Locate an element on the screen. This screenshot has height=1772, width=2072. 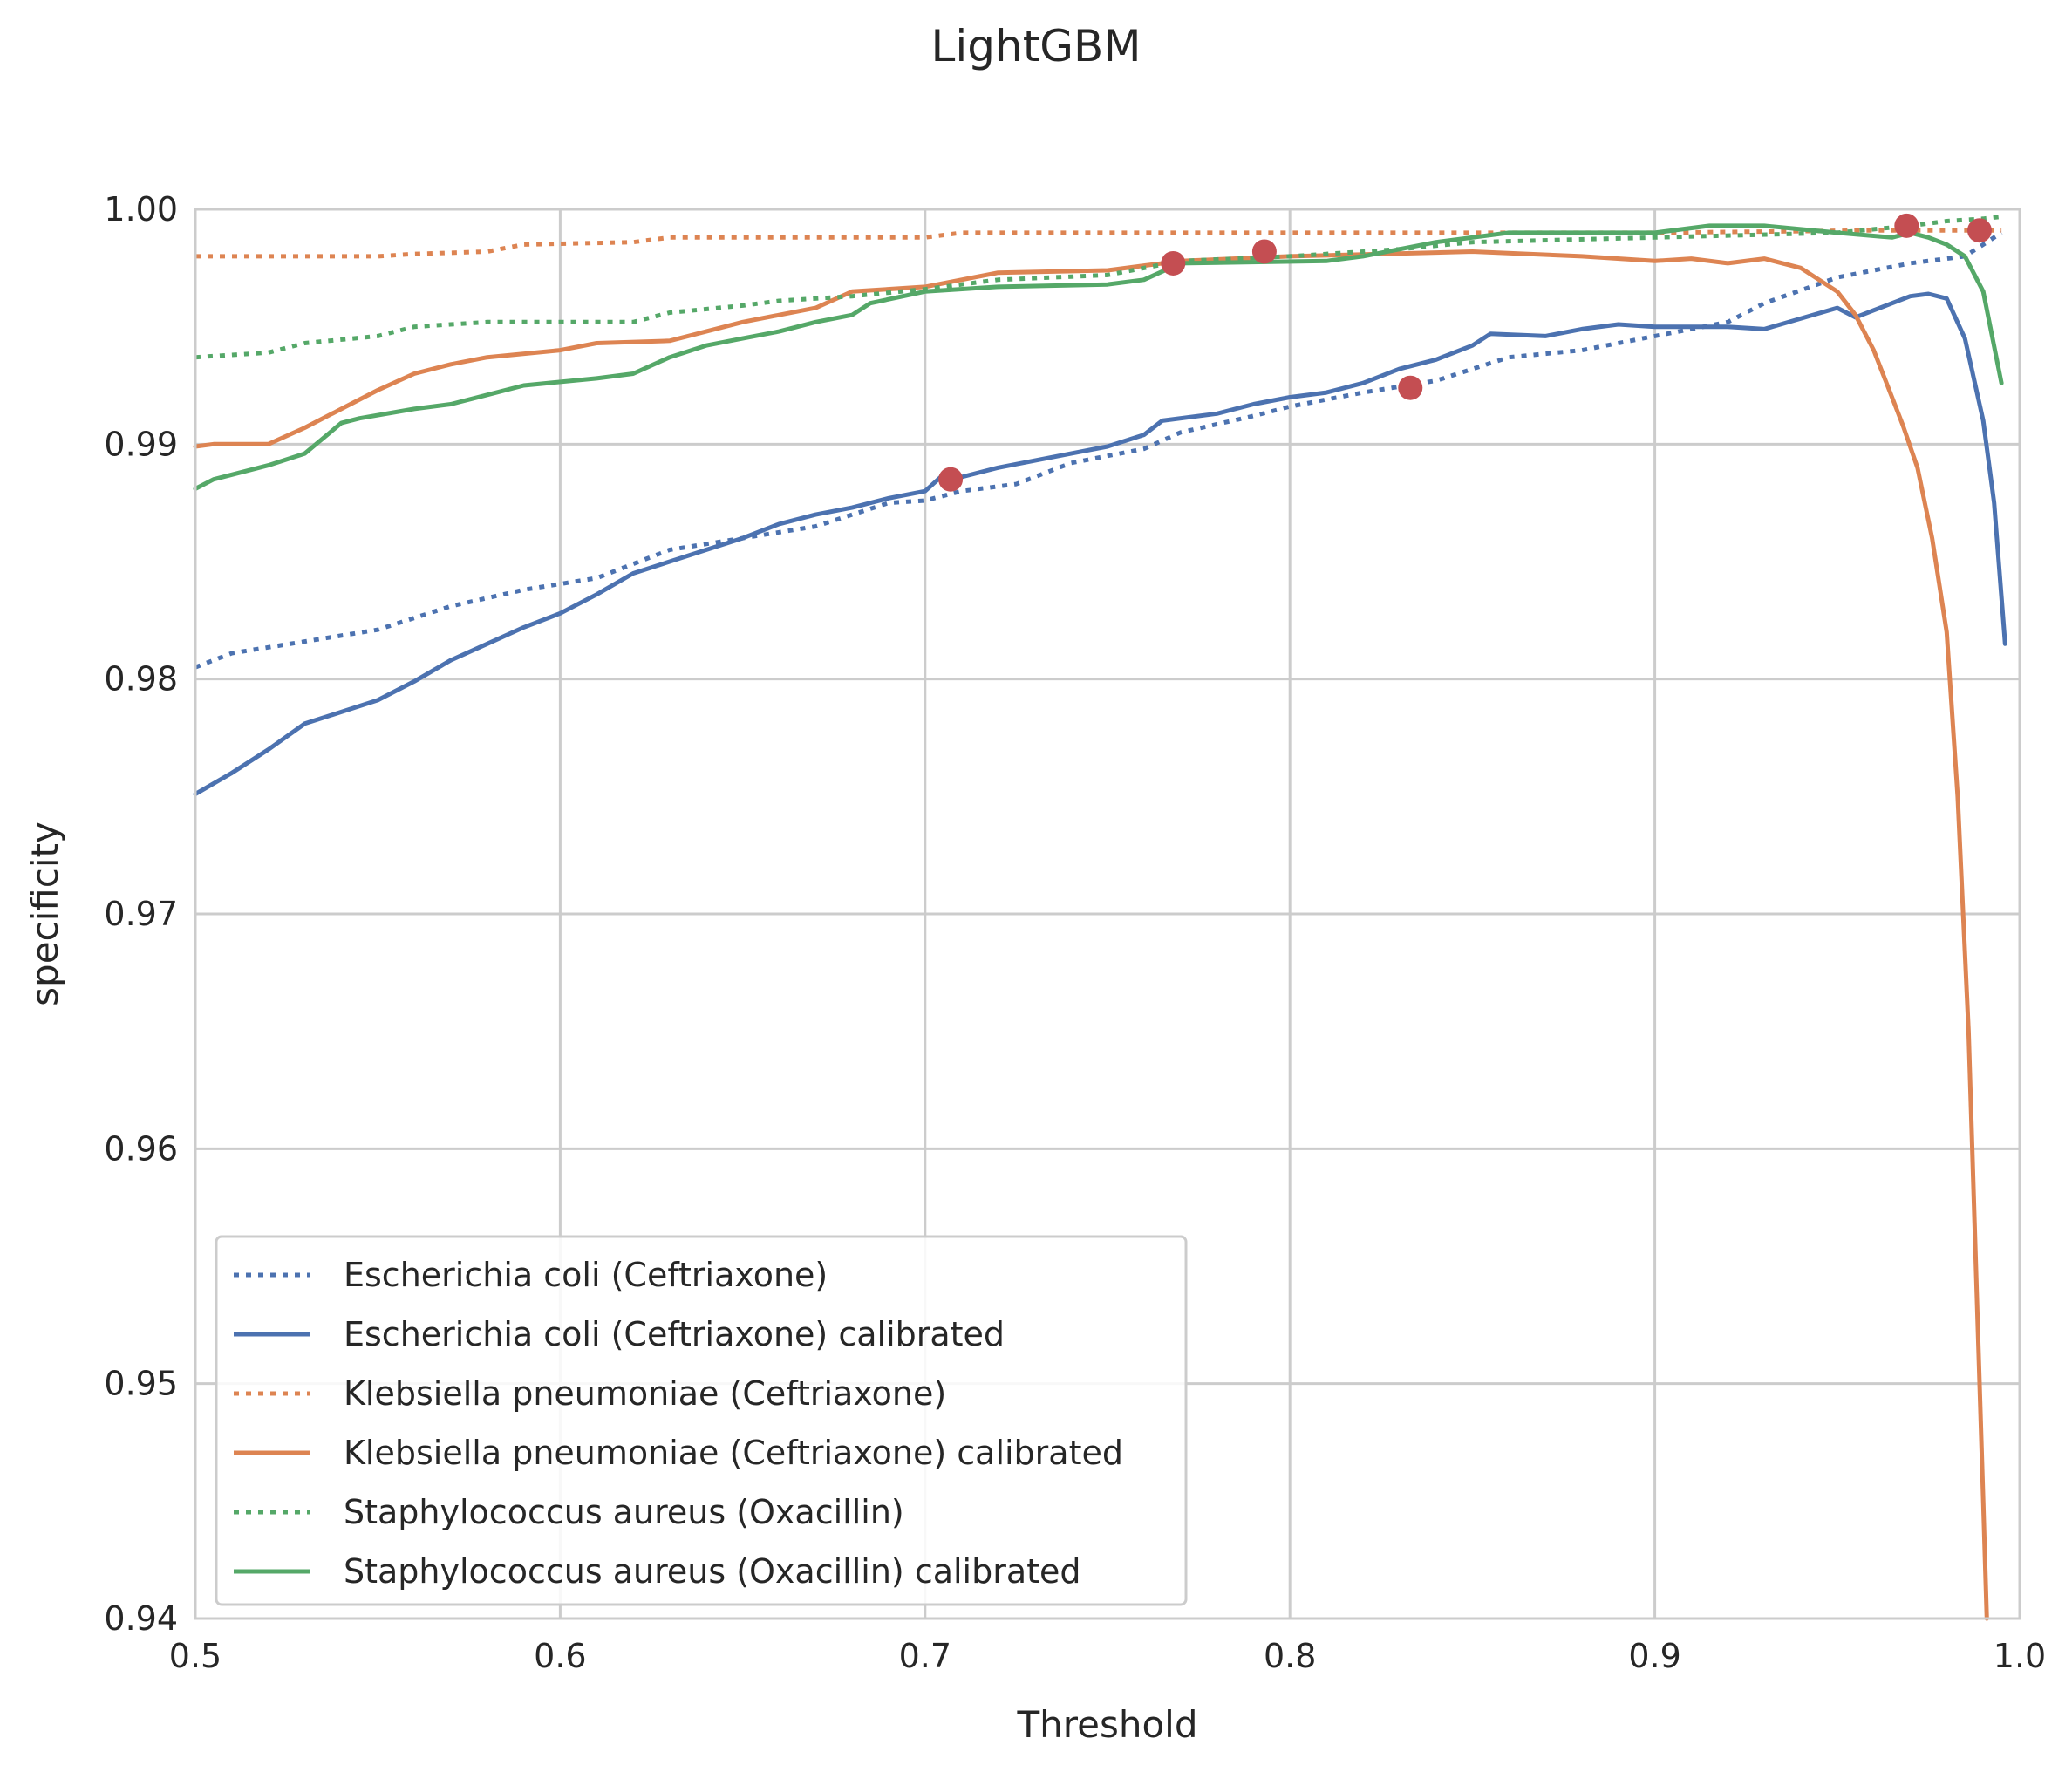
x-tick-label: 0.6 is located at coordinates (560, 1656).